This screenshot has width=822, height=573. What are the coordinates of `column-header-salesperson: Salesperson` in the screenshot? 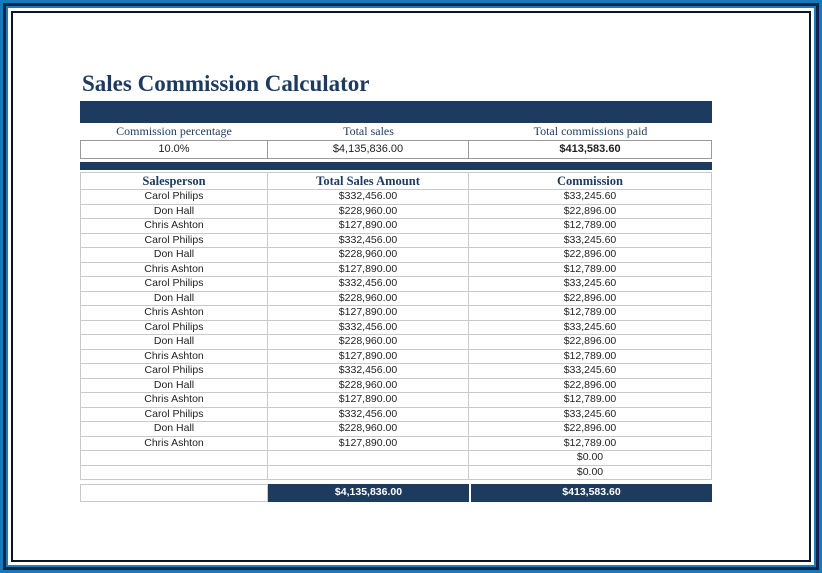 It's located at (174, 181).